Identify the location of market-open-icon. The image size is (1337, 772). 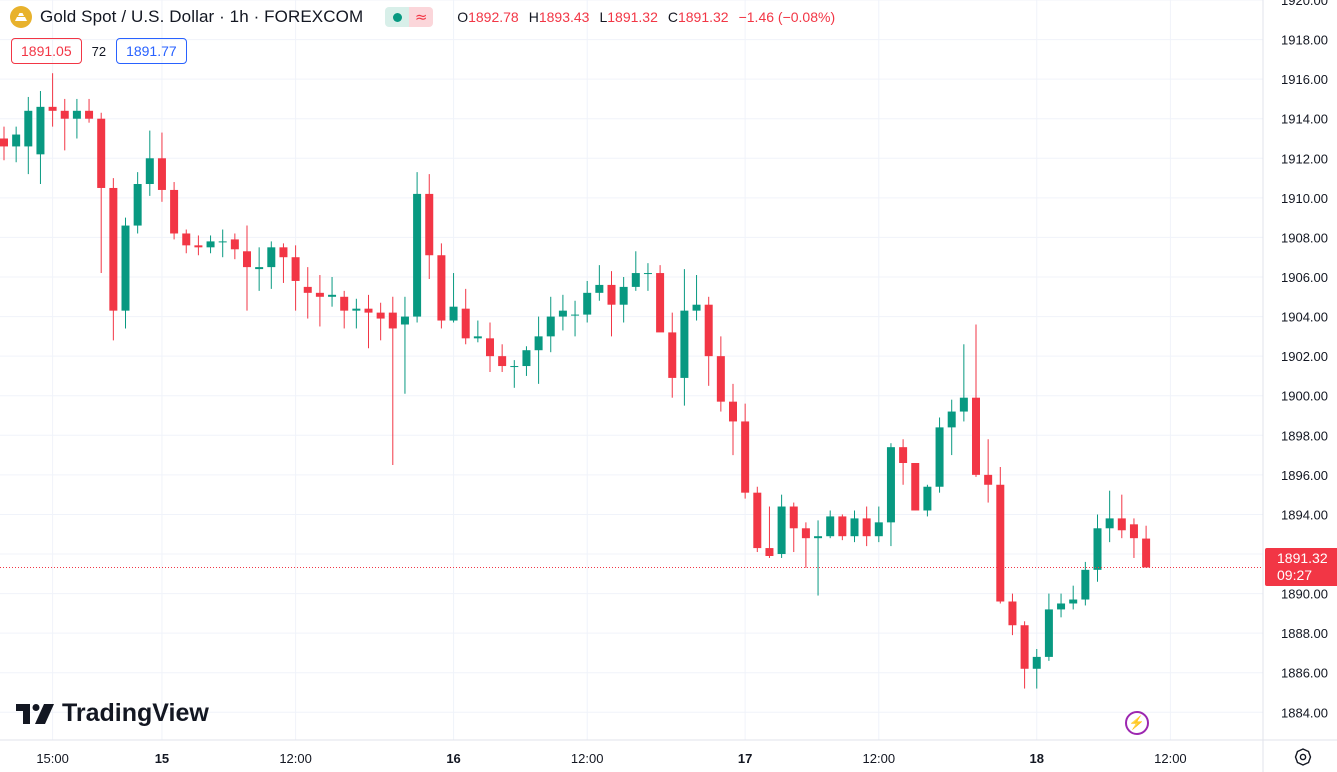
(397, 17).